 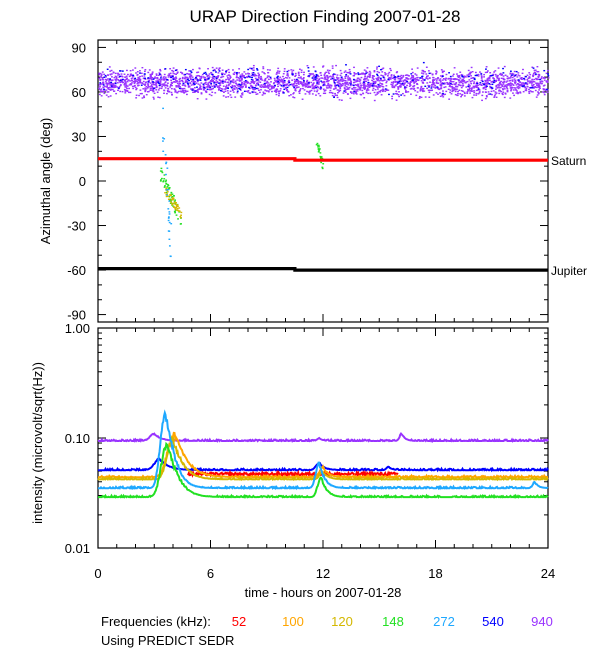 What do you see at coordinates (76, 315) in the screenshot?
I see `y-tick-label: -90` at bounding box center [76, 315].